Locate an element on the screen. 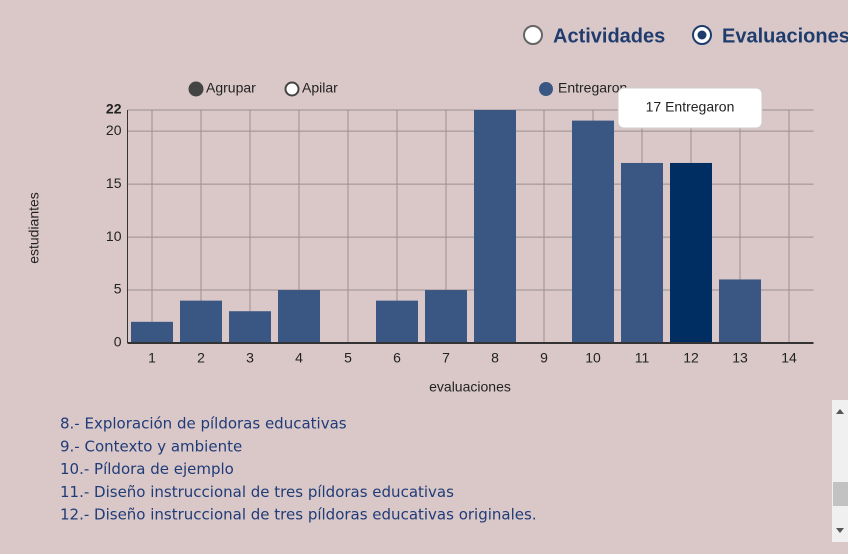  x-tick-label: 4 is located at coordinates (299, 358).